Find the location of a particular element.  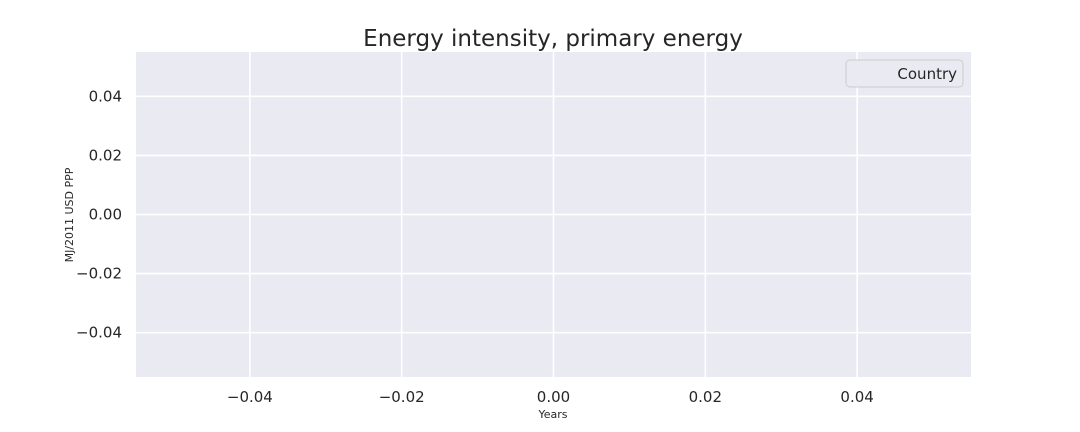

legend-box is located at coordinates (904, 73).